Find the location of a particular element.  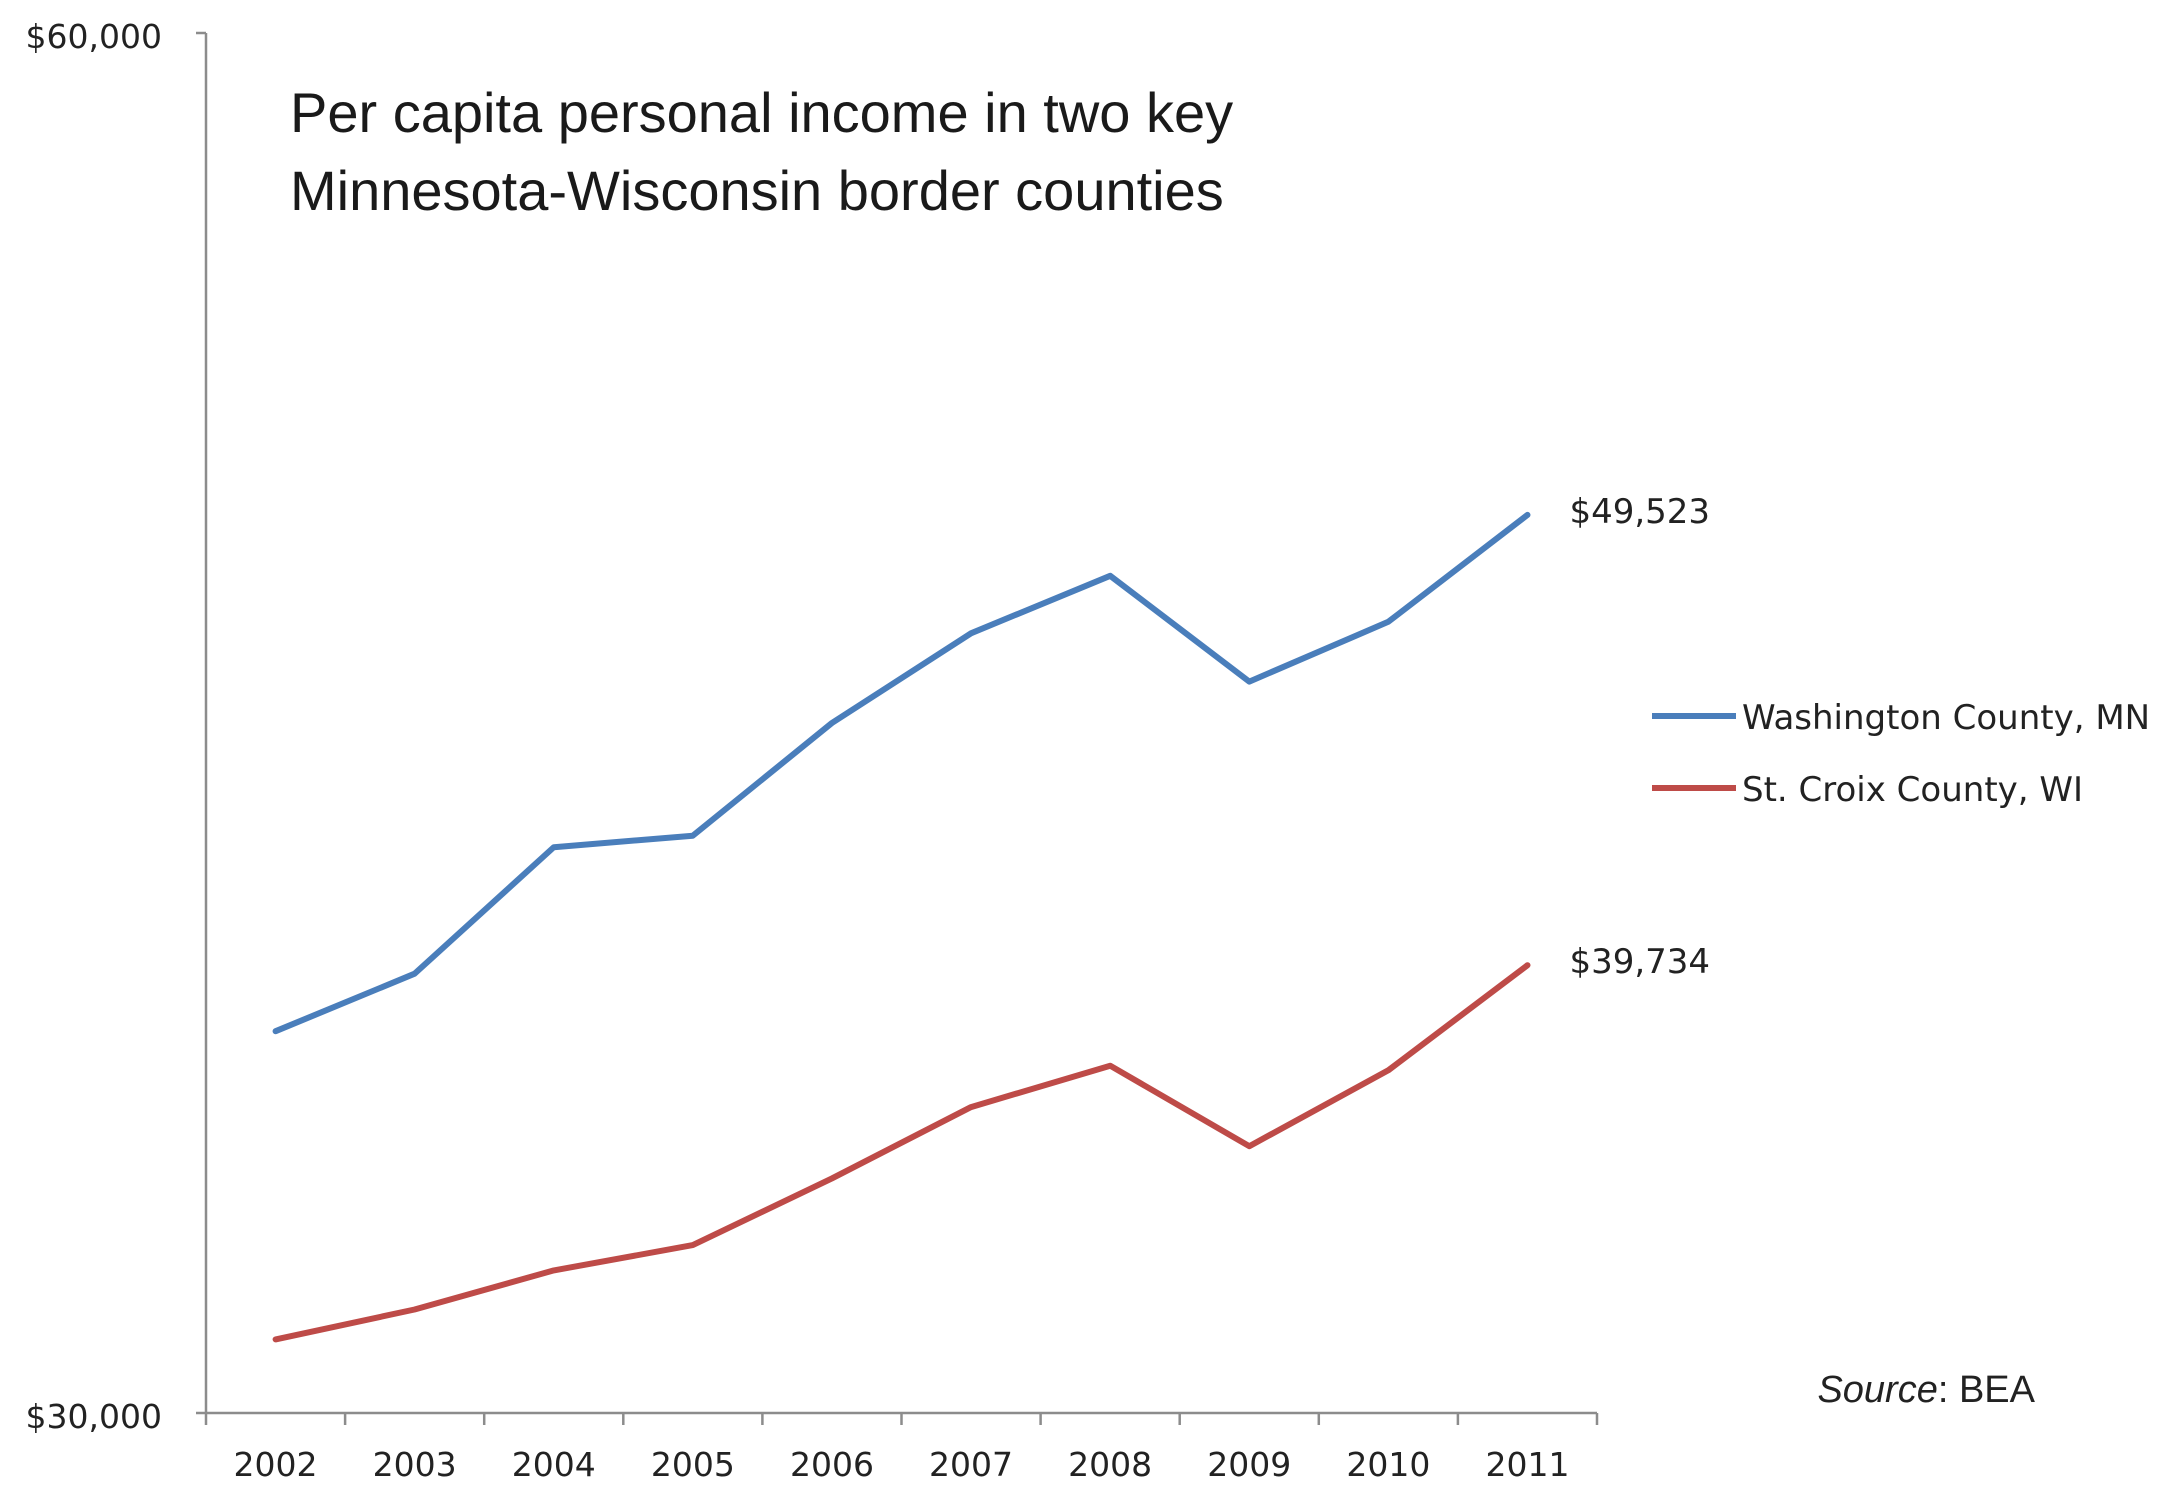

y-tick-label-min: $30,000 is located at coordinates (94, 1416).